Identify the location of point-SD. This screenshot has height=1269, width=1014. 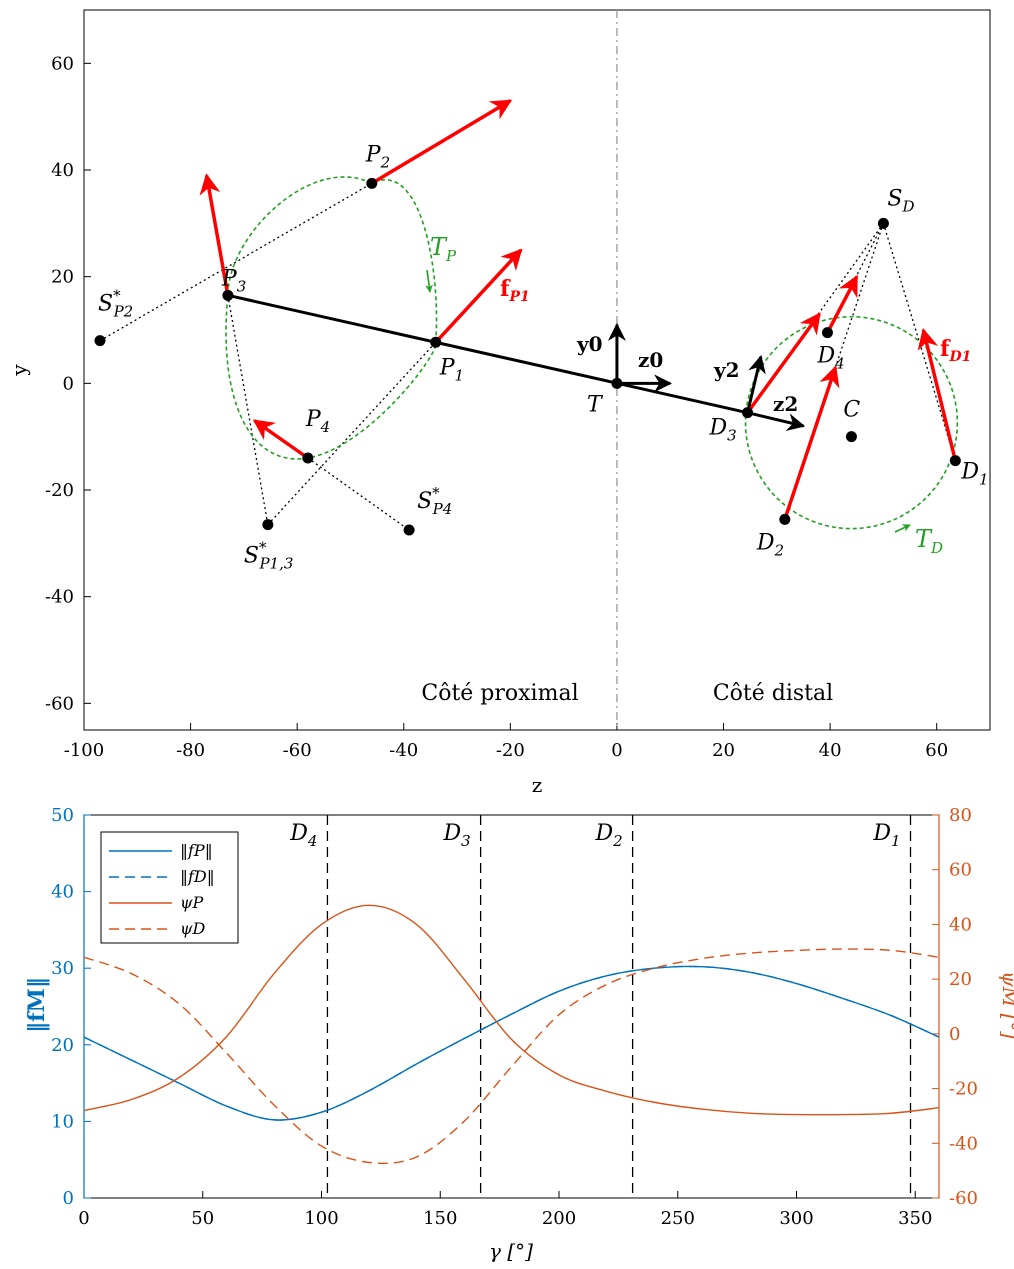
(883, 223).